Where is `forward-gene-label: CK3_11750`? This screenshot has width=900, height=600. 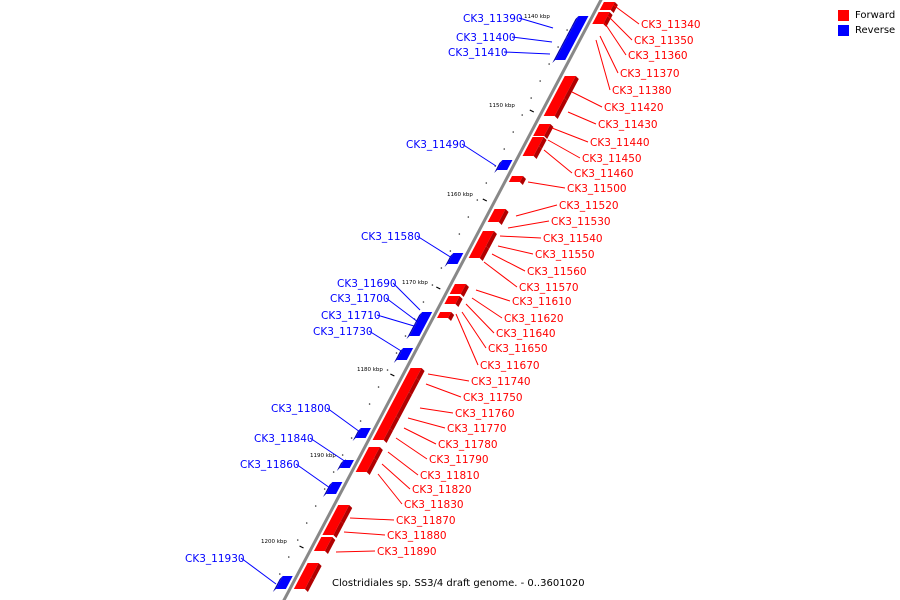
forward-gene-label: CK3_11750 is located at coordinates (493, 398).